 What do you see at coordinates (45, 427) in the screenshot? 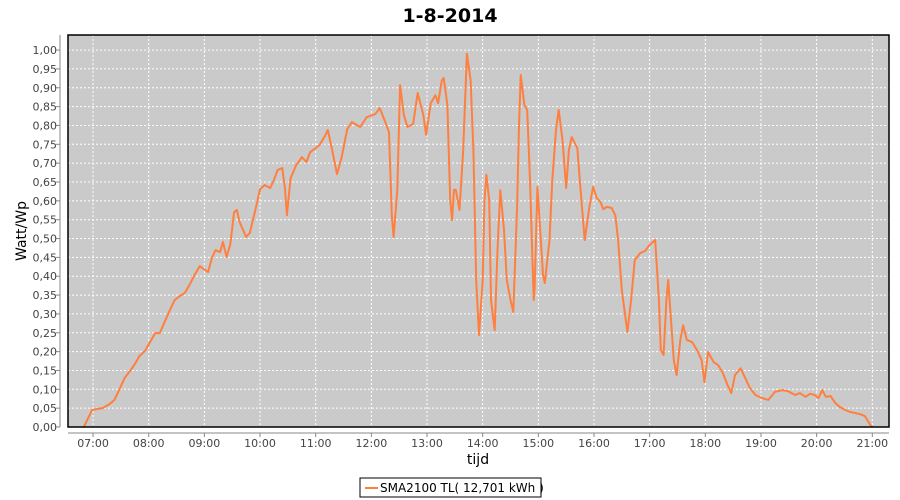
I see `y-tick-label: 0,00` at bounding box center [45, 427].